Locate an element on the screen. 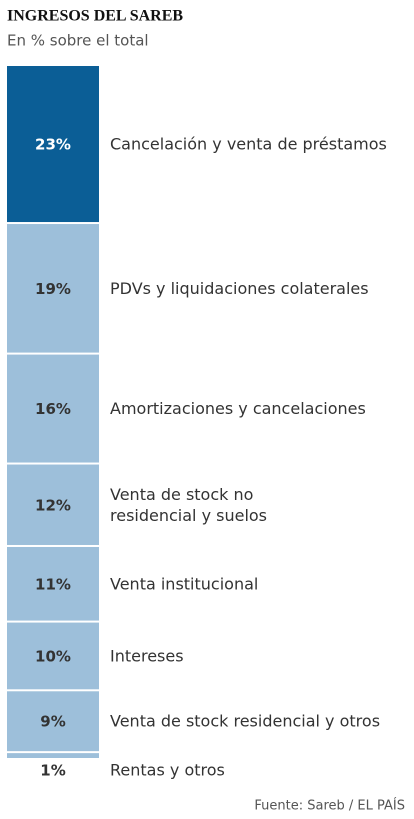 This screenshot has height=819, width=414. category-label: Rentas y otros is located at coordinates (167, 770).